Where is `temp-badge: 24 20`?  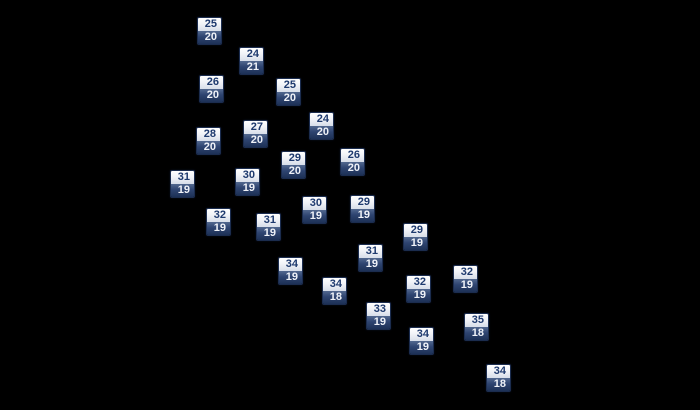
temp-badge: 24 20 is located at coordinates (321, 126).